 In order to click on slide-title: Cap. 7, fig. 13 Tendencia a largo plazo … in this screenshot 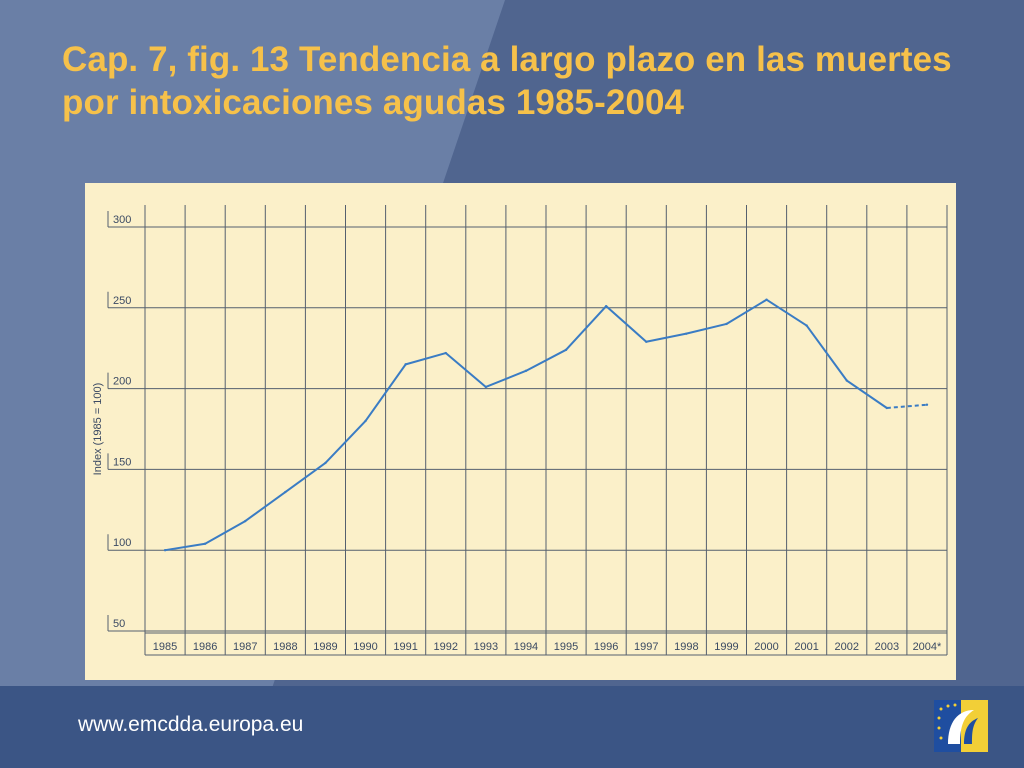, I will do `click(507, 81)`.